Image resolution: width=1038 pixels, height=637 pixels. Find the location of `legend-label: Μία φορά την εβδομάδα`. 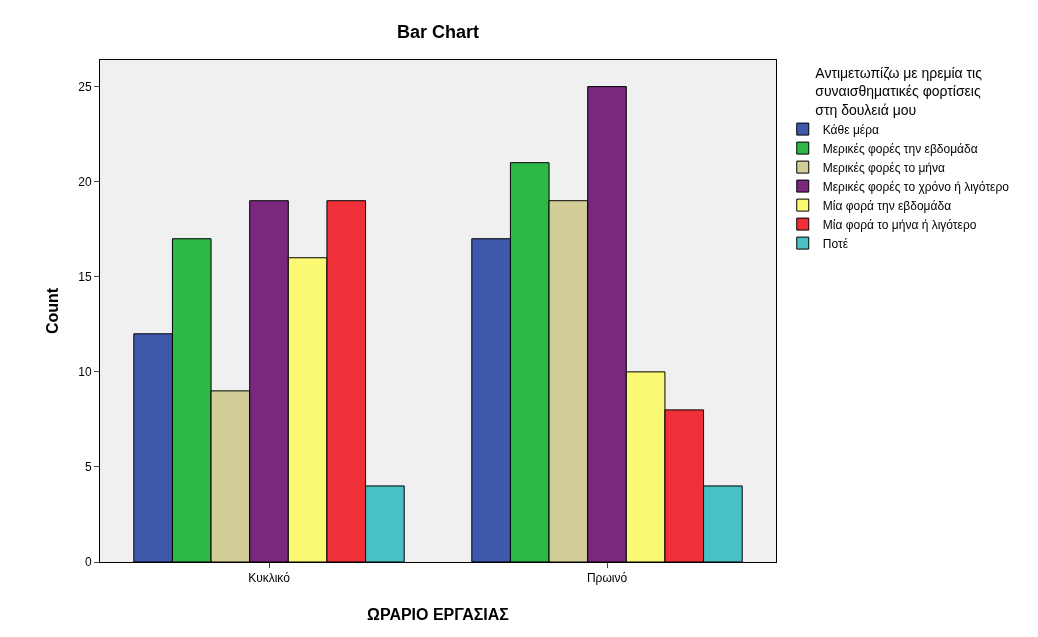

legend-label: Μία φορά την εβδομάδα is located at coordinates (887, 205).